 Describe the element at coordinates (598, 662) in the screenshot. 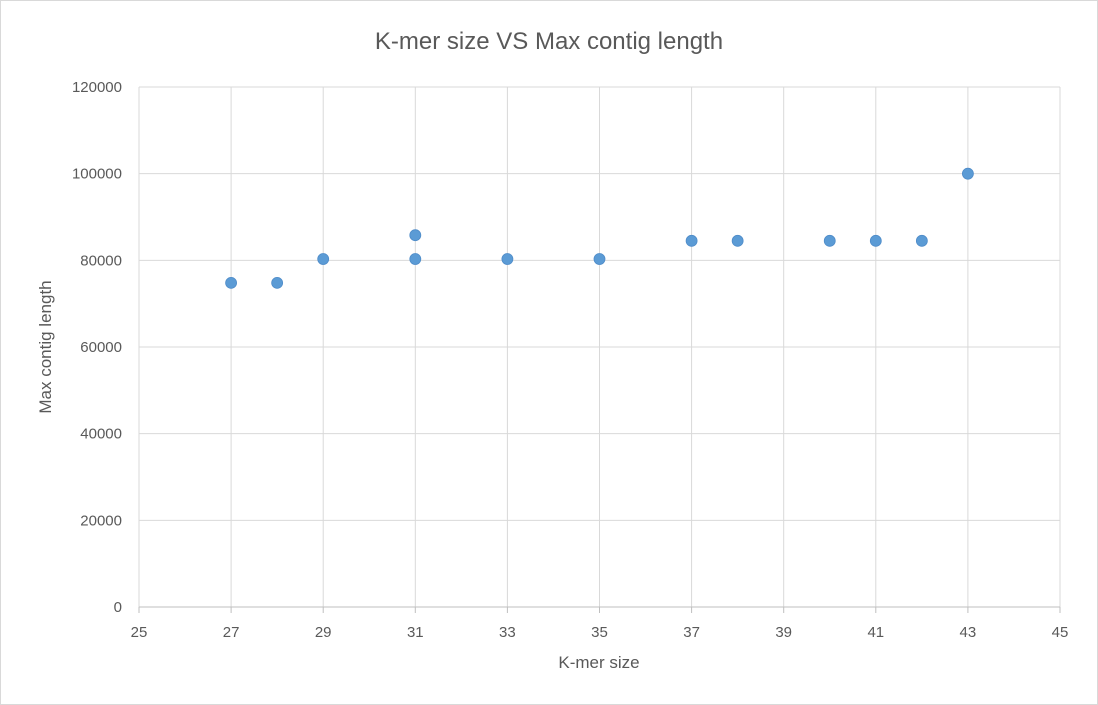

I see `x-axis-title: K-mer size` at that location.